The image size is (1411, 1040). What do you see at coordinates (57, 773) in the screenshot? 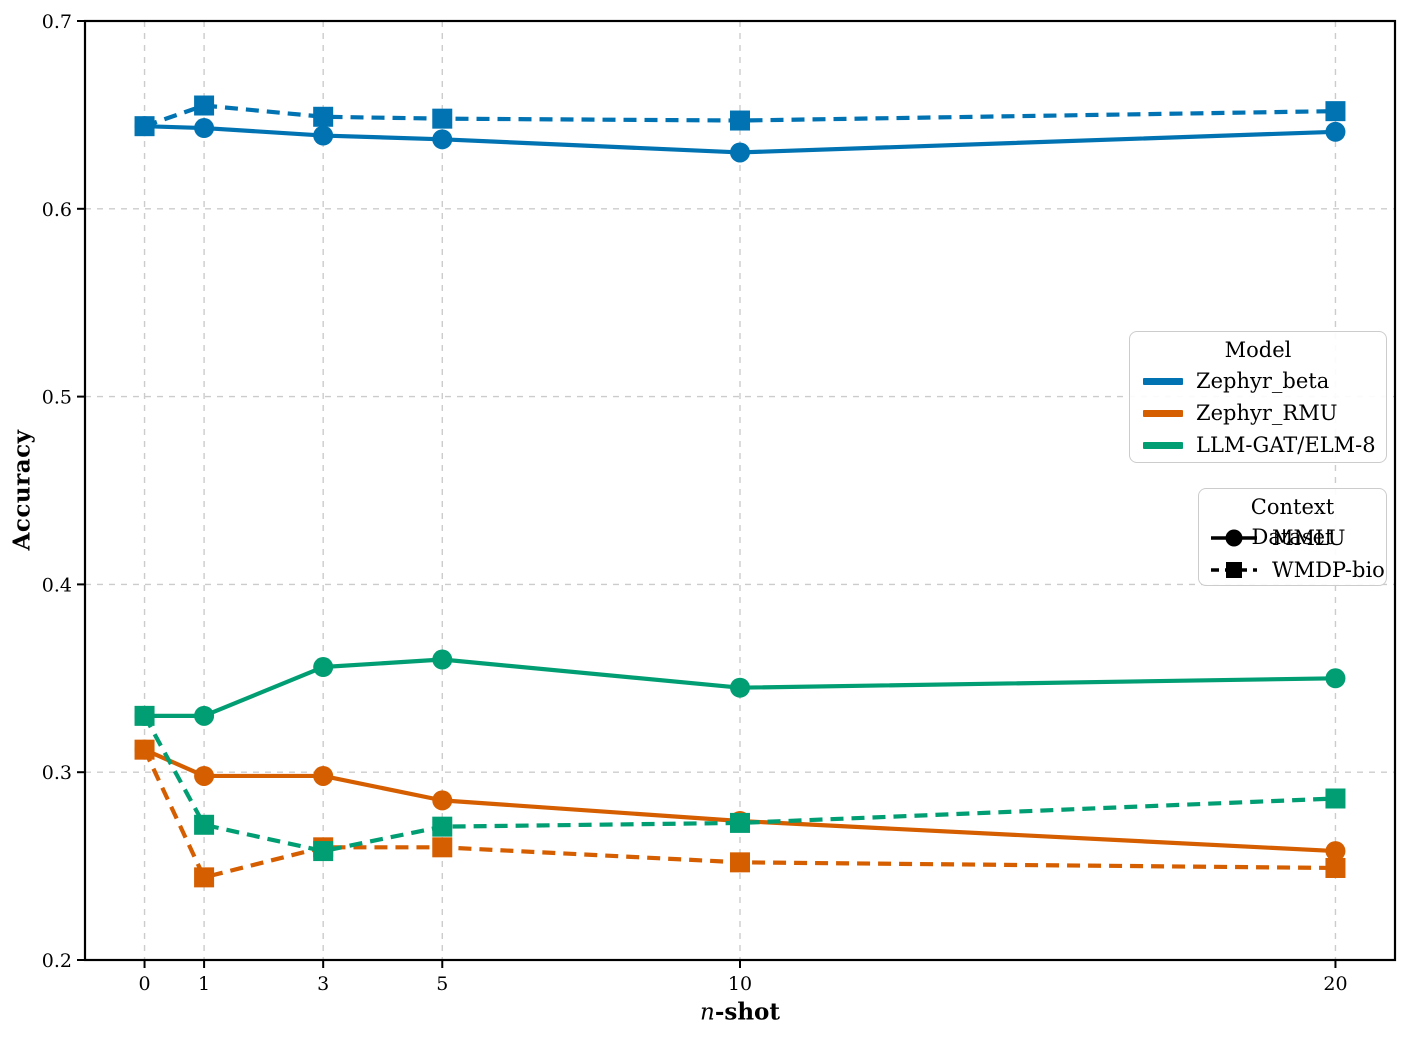
I see `y-tick-label: 0.3` at bounding box center [57, 773].